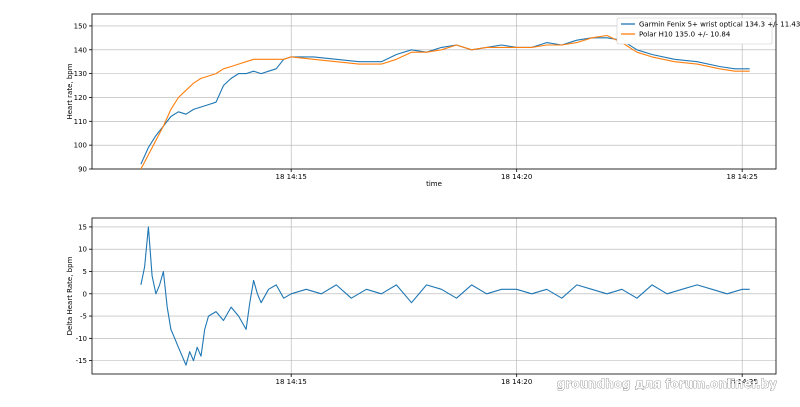 The image size is (800, 407). Describe the element at coordinates (81, 361) in the screenshot. I see `y-tick-label: -15` at that location.